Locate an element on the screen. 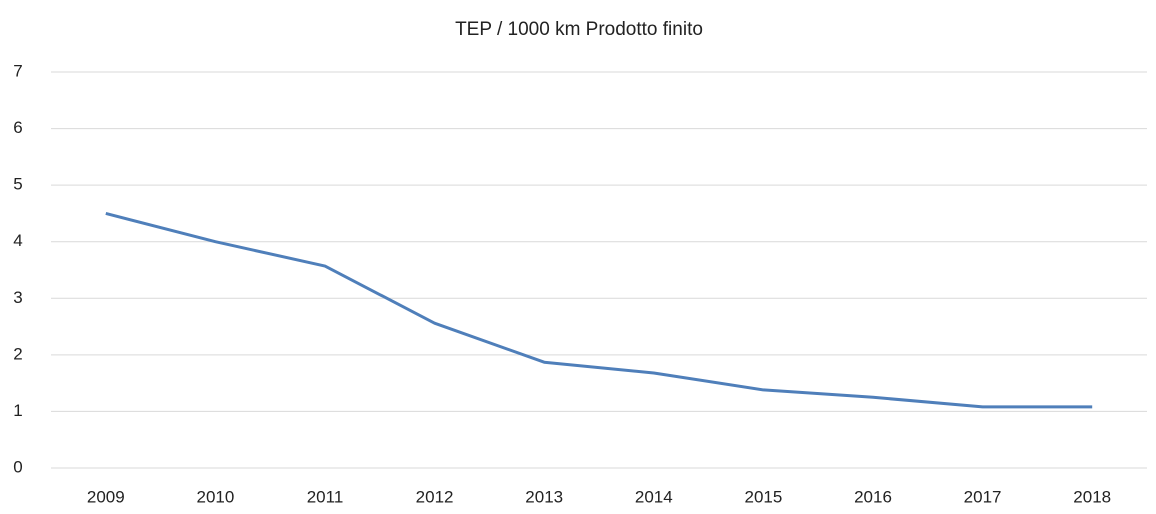  y-tick-label: 6 is located at coordinates (17, 127).